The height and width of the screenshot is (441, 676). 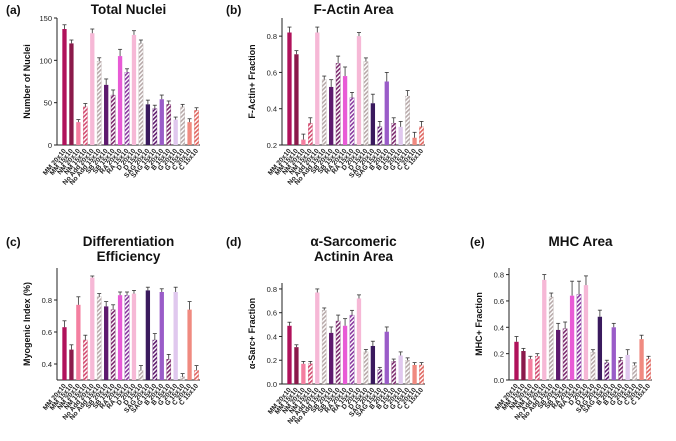 I want to click on y-axis-label-a: Number of Nuclei, so click(x=27, y=81).